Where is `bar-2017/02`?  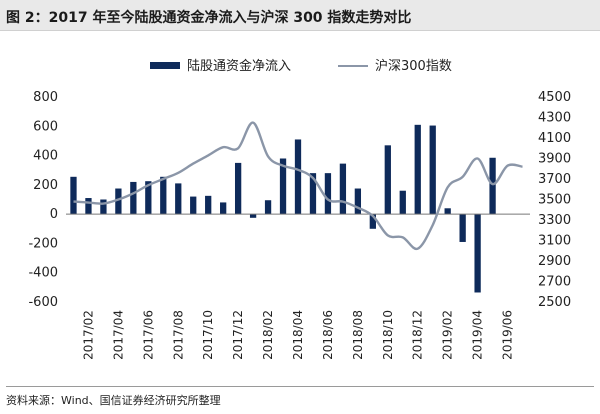 bar-2017/02 is located at coordinates (88, 206).